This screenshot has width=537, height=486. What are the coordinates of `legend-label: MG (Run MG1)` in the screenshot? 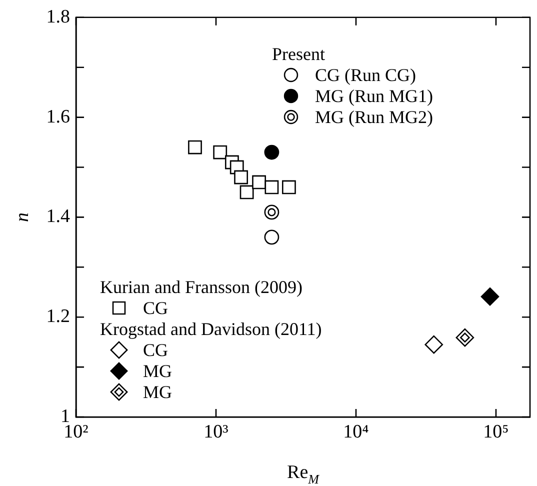 It's located at (374, 96).